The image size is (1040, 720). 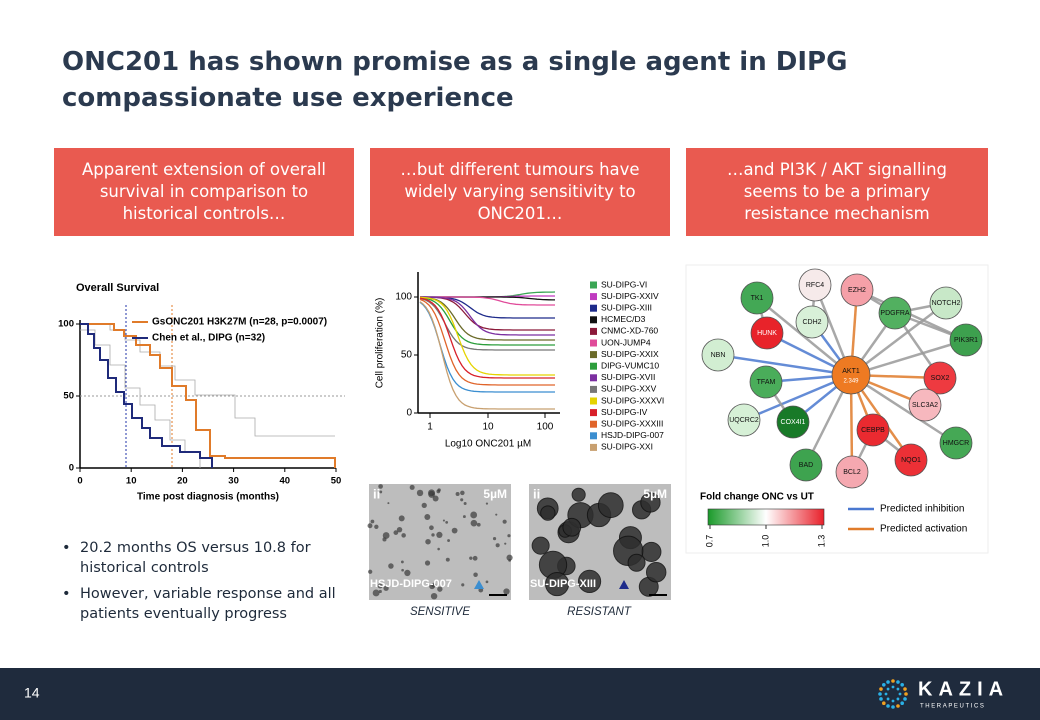 What do you see at coordinates (632, 423) in the screenshot?
I see `legend-entry: SU-DIPG-XXXIII` at bounding box center [632, 423].